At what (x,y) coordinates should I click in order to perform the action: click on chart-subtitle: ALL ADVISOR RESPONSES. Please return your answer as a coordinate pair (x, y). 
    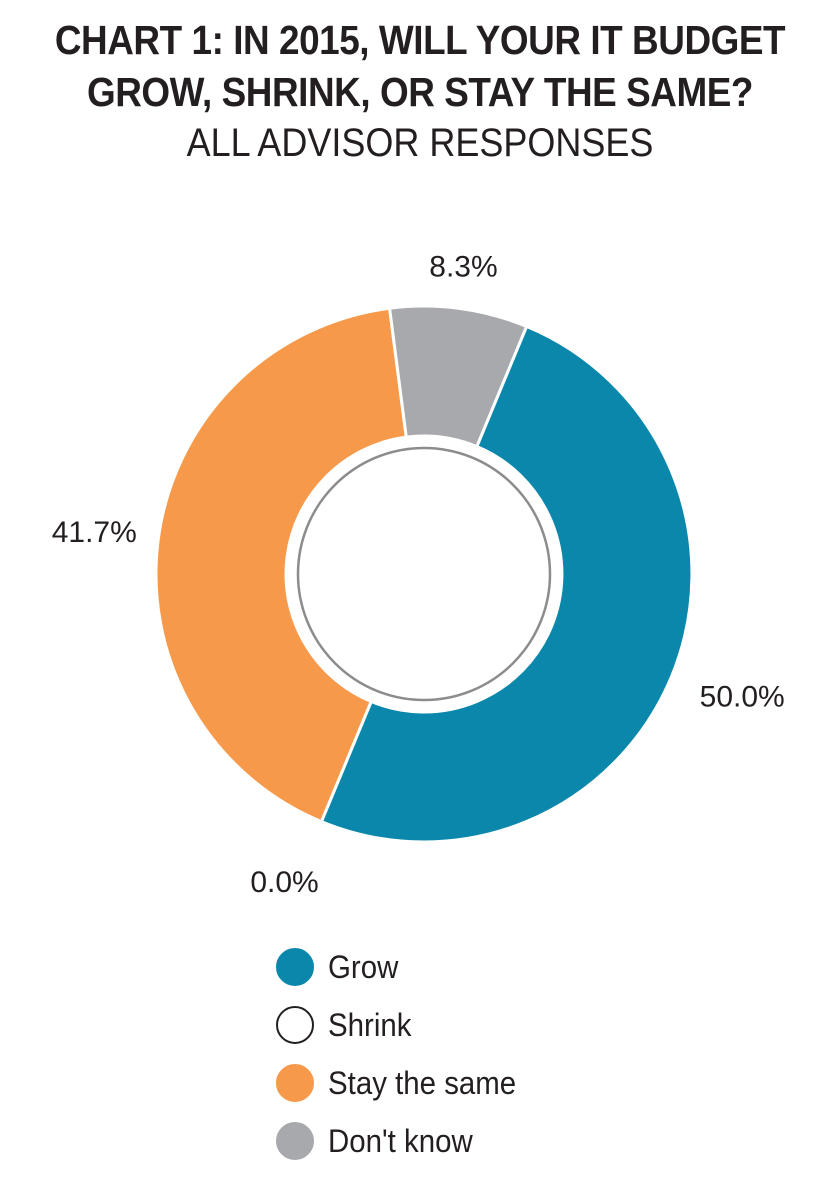
    Looking at the image, I should click on (420, 143).